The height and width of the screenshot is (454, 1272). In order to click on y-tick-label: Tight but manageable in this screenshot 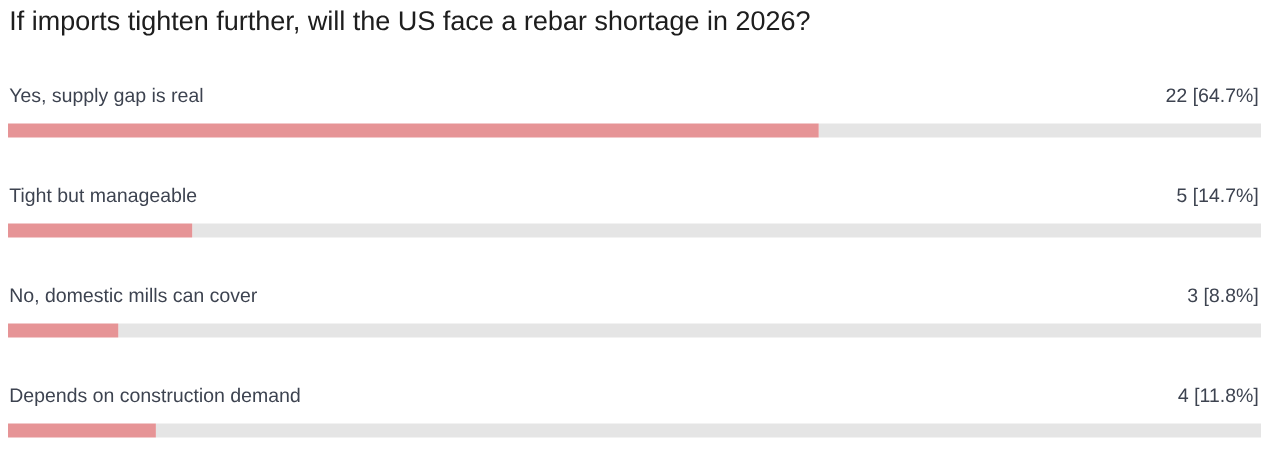, I will do `click(103, 197)`.